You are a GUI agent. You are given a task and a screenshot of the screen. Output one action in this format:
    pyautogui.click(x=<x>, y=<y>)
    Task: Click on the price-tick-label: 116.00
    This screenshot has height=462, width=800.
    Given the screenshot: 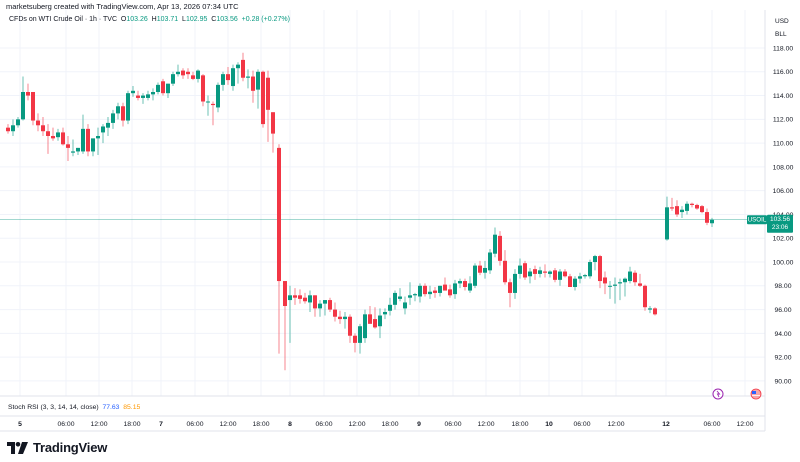 What is the action you would take?
    pyautogui.click(x=783, y=72)
    